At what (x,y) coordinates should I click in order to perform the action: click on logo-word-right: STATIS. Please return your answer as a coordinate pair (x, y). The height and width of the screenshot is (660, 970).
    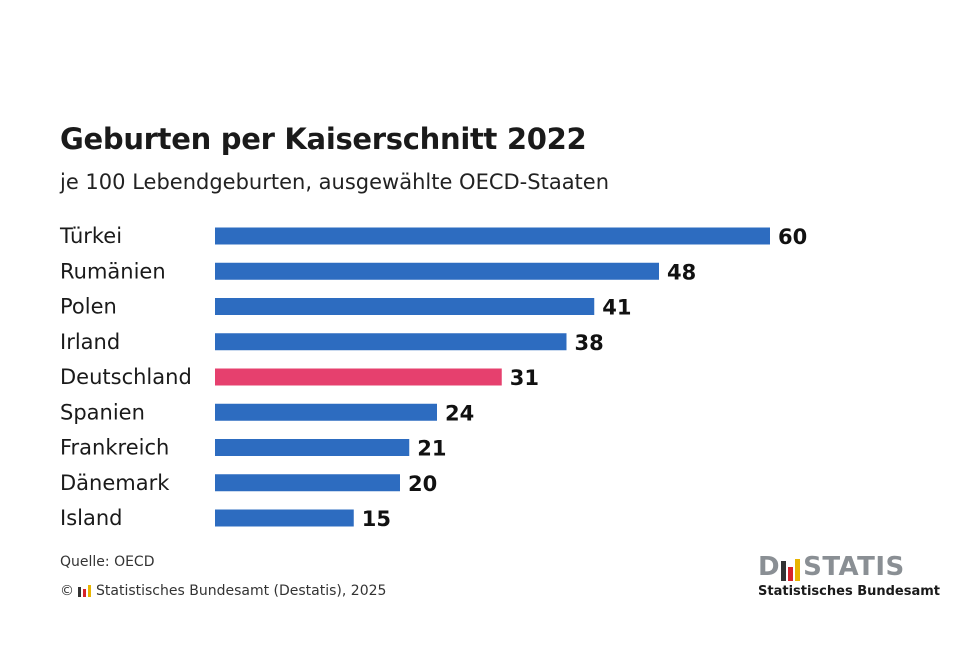
    Looking at the image, I should click on (854, 567).